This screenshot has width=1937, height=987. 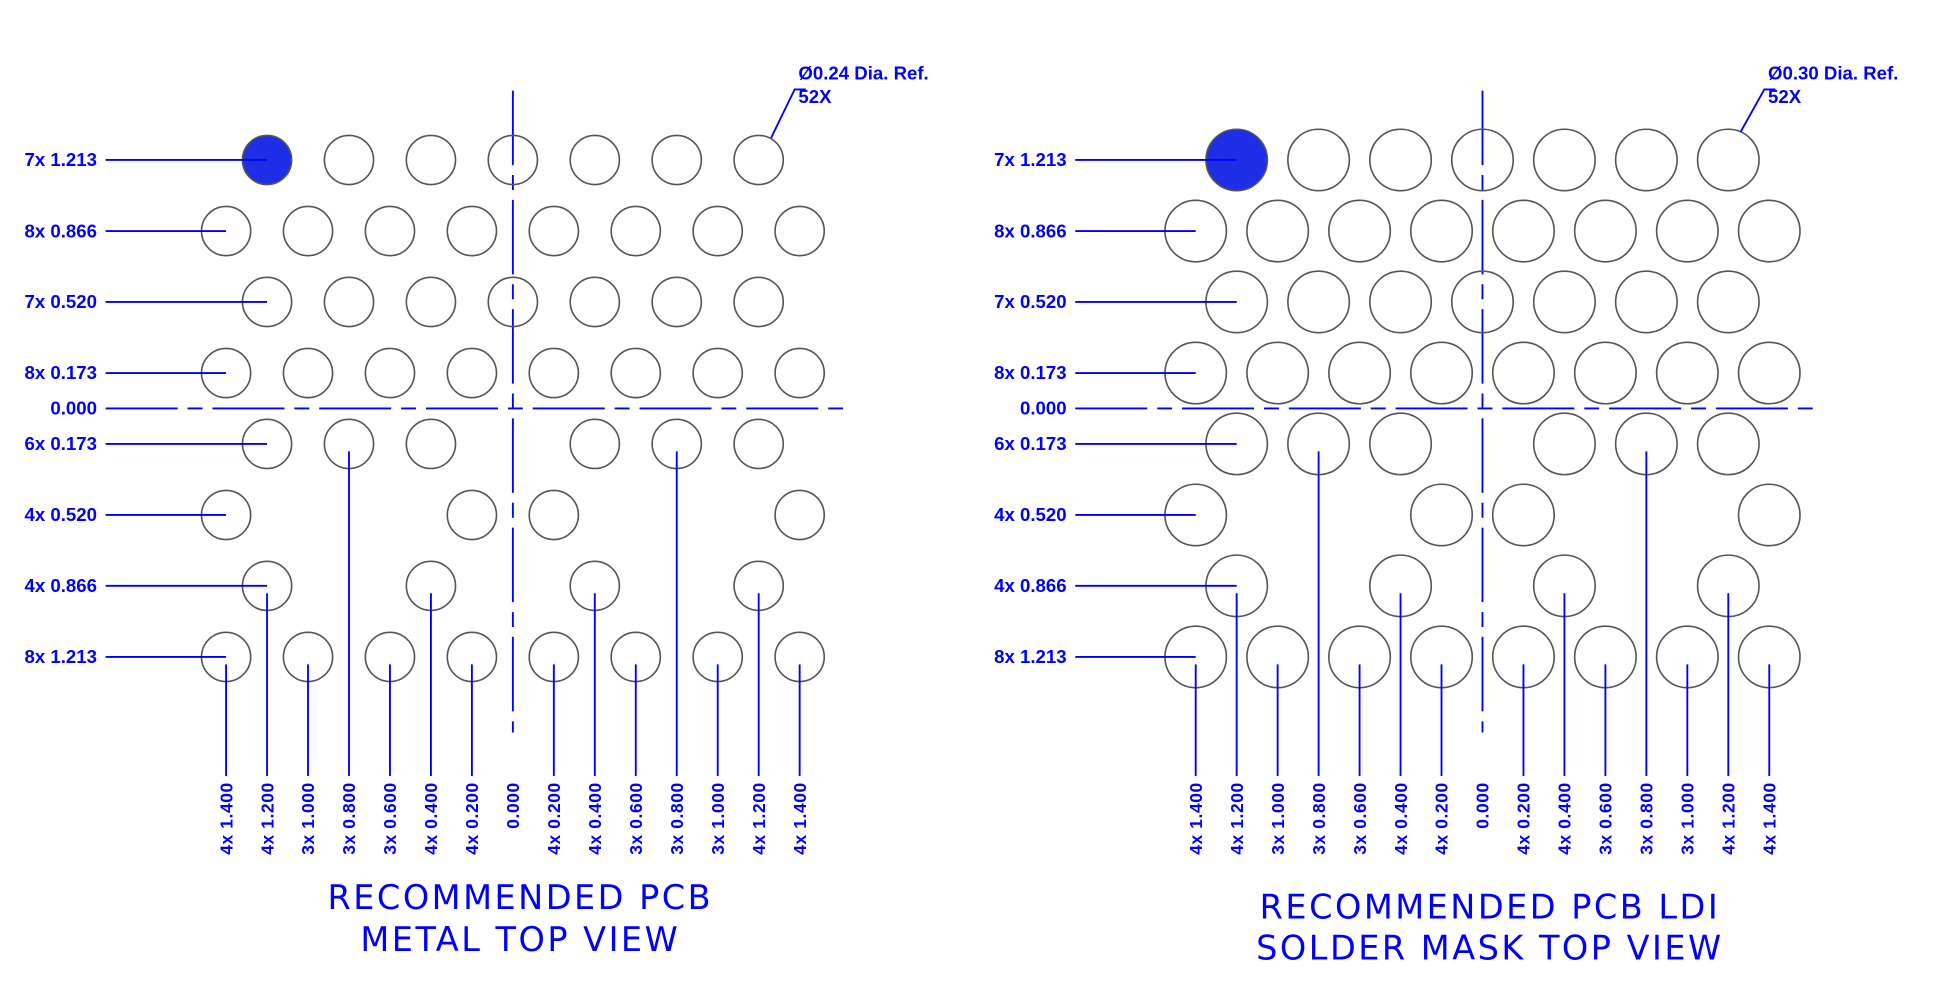 What do you see at coordinates (863, 72) in the screenshot?
I see `pad-diameter-callout: Ø0.24 Dia. Ref.` at bounding box center [863, 72].